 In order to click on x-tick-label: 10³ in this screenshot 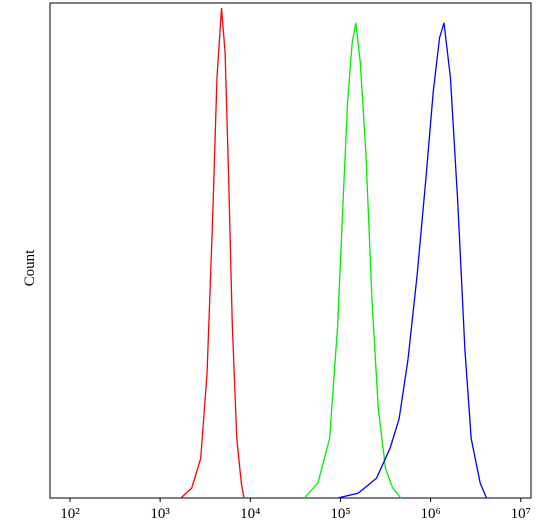, I will do `click(160, 514)`.